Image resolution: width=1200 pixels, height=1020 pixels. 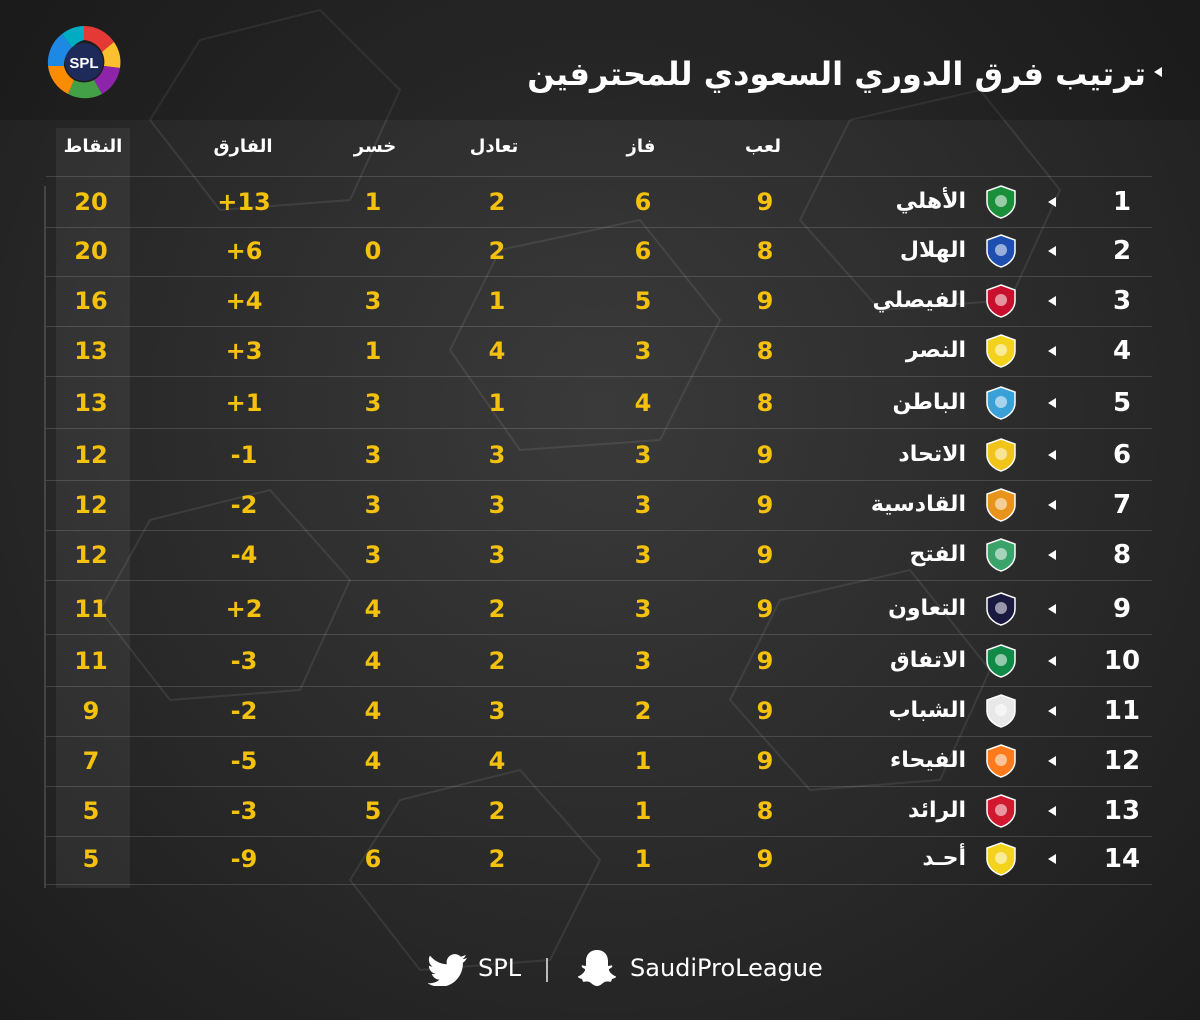 What do you see at coordinates (643, 202) in the screenshot?
I see `cell-won: 6` at bounding box center [643, 202].